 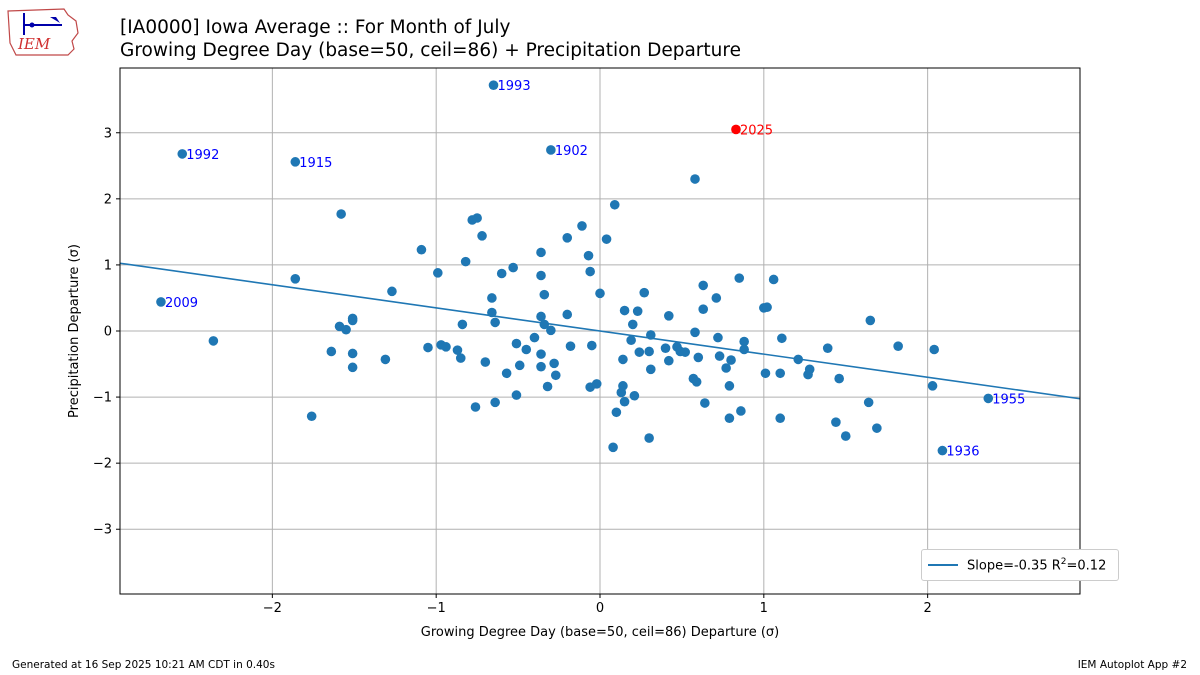 What do you see at coordinates (32, 25) in the screenshot?
I see `weather-station-hub` at bounding box center [32, 25].